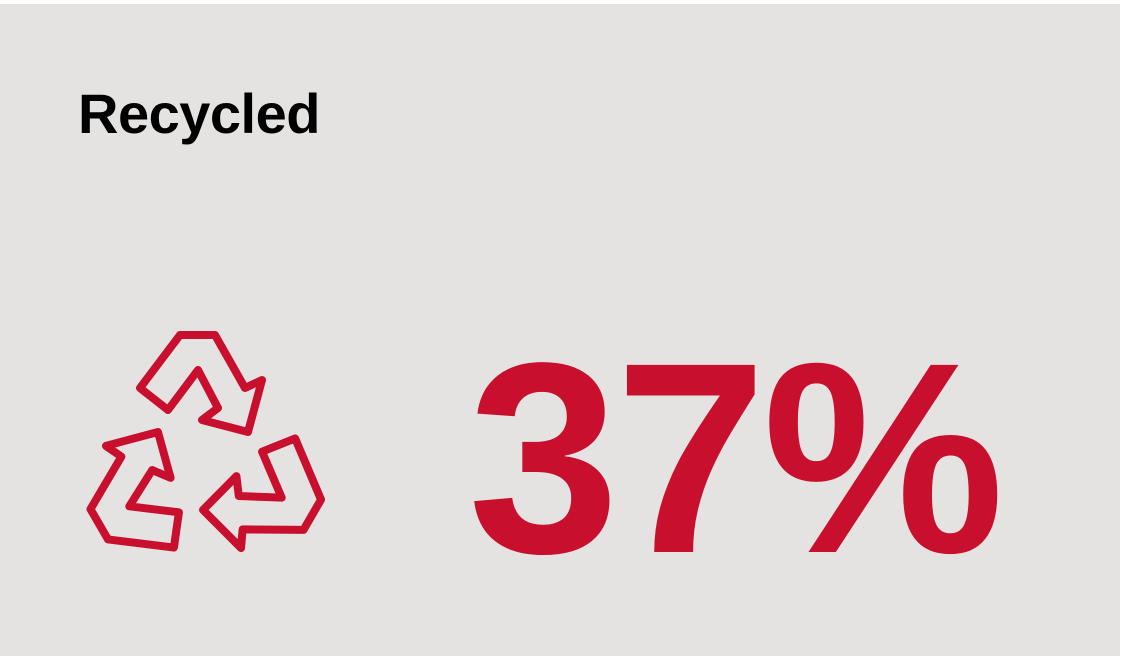  I want to click on recycle-icon, so click(206, 442).